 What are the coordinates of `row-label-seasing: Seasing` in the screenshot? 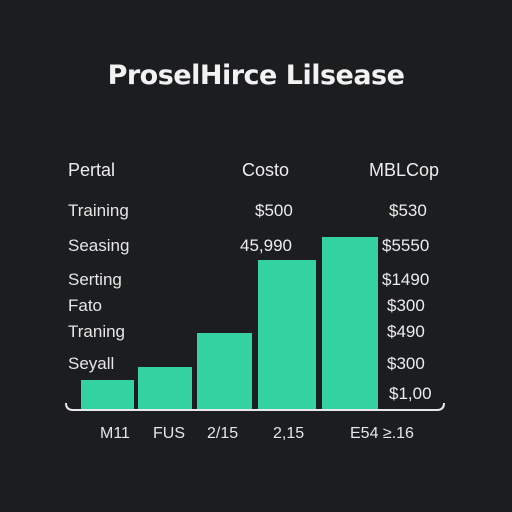 It's located at (99, 245).